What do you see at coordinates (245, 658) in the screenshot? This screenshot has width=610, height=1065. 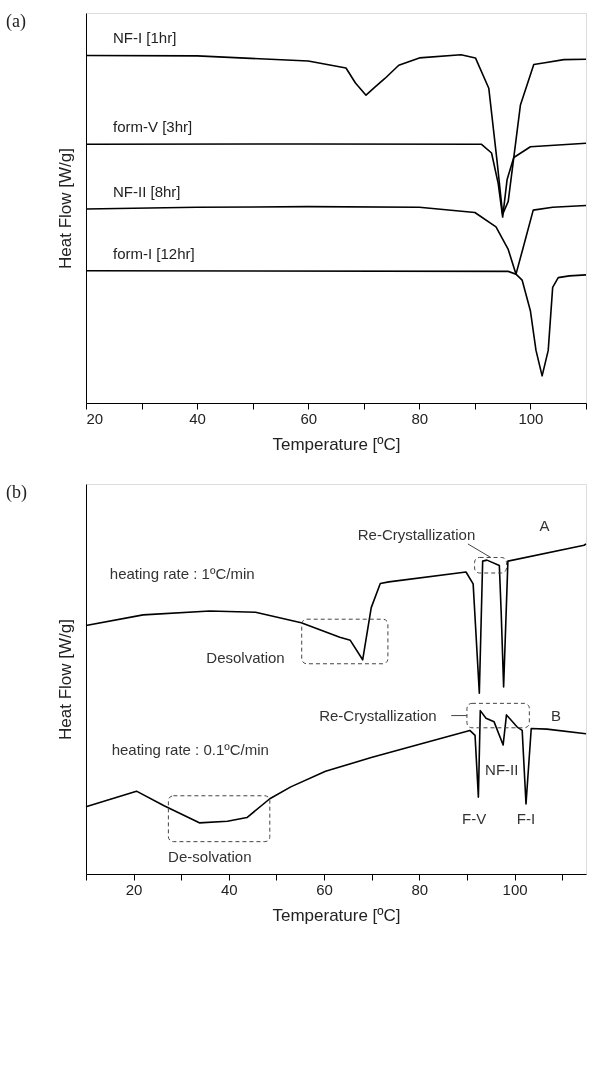 I see `annotation: Desolvation` at bounding box center [245, 658].